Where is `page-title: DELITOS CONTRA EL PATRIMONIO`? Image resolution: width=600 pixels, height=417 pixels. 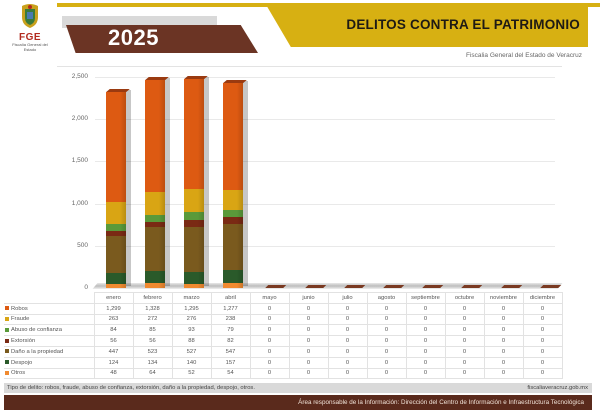
page-title: DELITOS CONTRA EL PATRIMONIO is located at coordinates (463, 24).